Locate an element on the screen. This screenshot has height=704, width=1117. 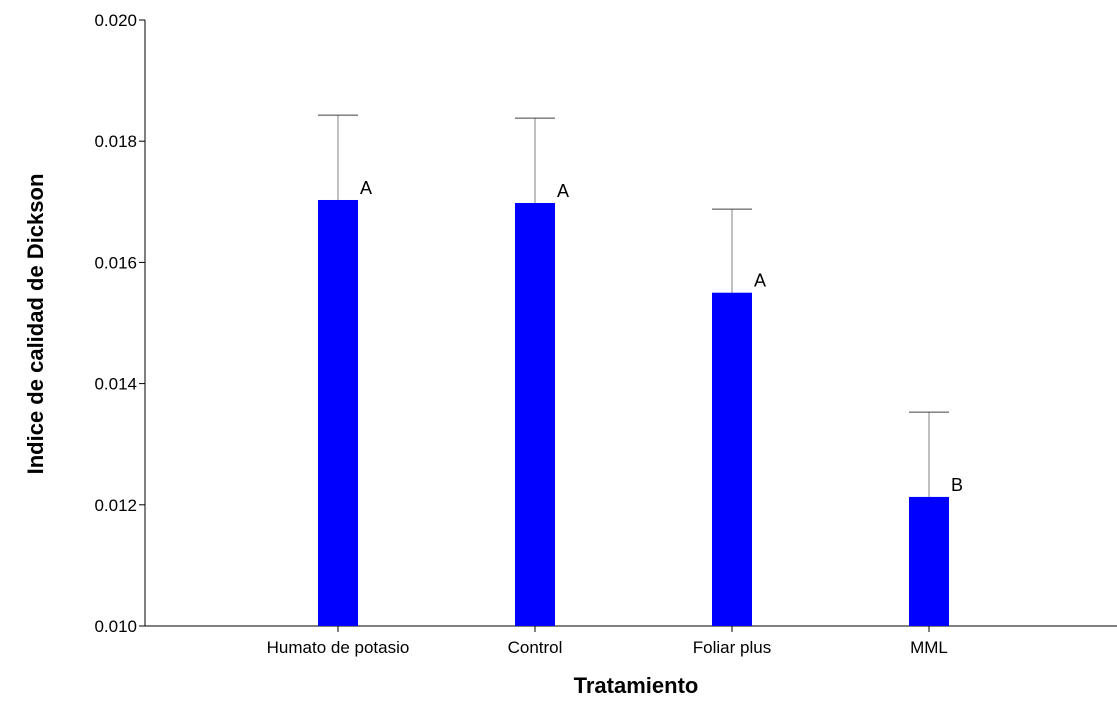
significance-letter: B is located at coordinates (957, 485).